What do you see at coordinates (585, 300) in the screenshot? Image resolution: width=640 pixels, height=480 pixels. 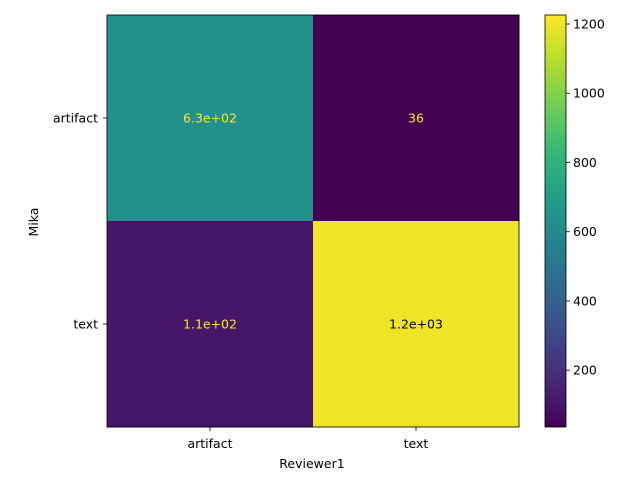 I see `colorbar-tick-label: 400` at bounding box center [585, 300].